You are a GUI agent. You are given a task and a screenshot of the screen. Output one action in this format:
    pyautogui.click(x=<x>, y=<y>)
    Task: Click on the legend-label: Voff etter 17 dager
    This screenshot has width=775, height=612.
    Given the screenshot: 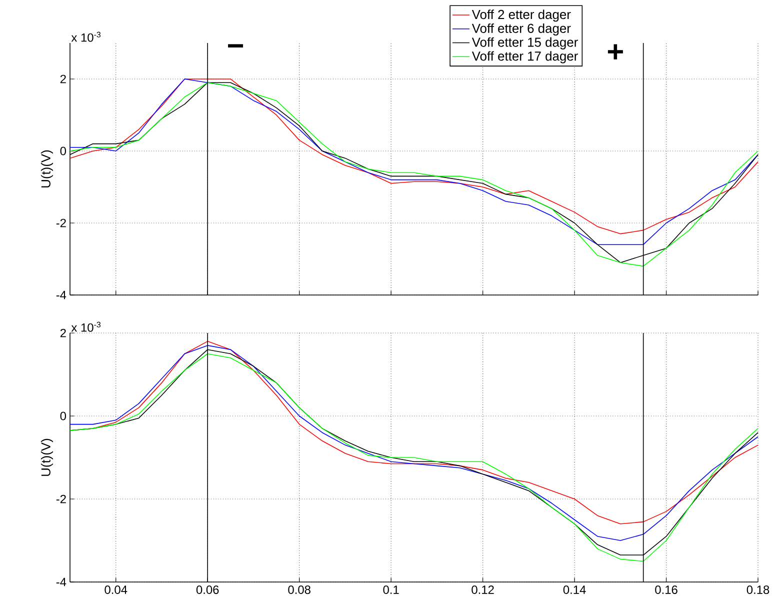 What is the action you would take?
    pyautogui.click(x=525, y=57)
    